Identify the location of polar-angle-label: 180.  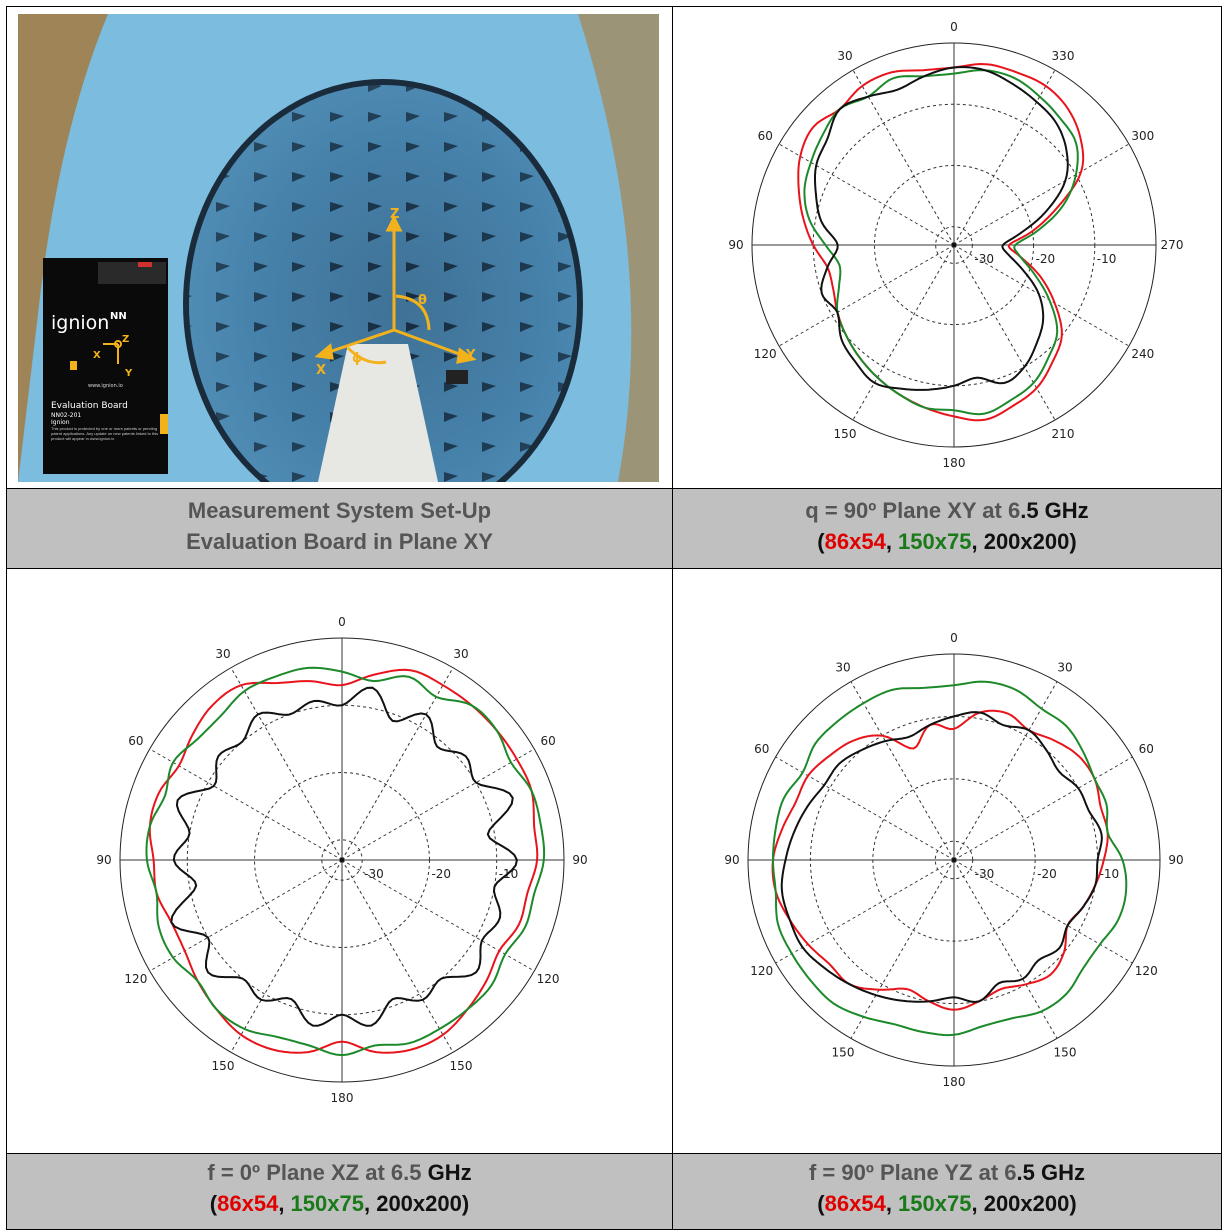
(954, 1082).